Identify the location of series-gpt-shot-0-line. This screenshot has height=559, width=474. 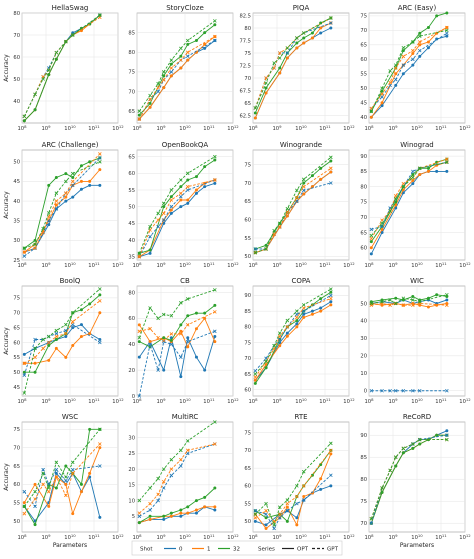
(176, 363).